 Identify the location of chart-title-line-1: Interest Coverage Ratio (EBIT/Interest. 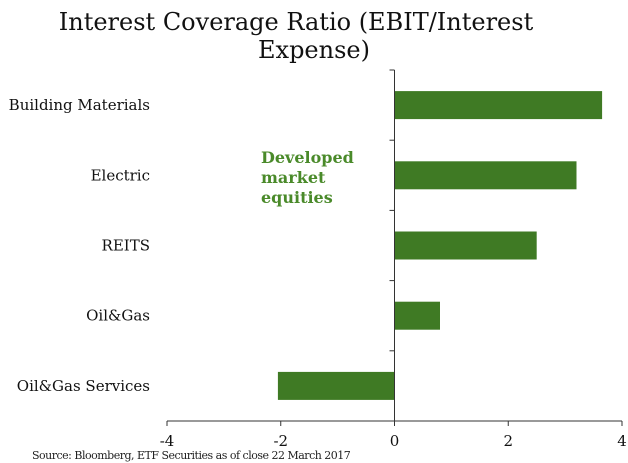
(296, 22).